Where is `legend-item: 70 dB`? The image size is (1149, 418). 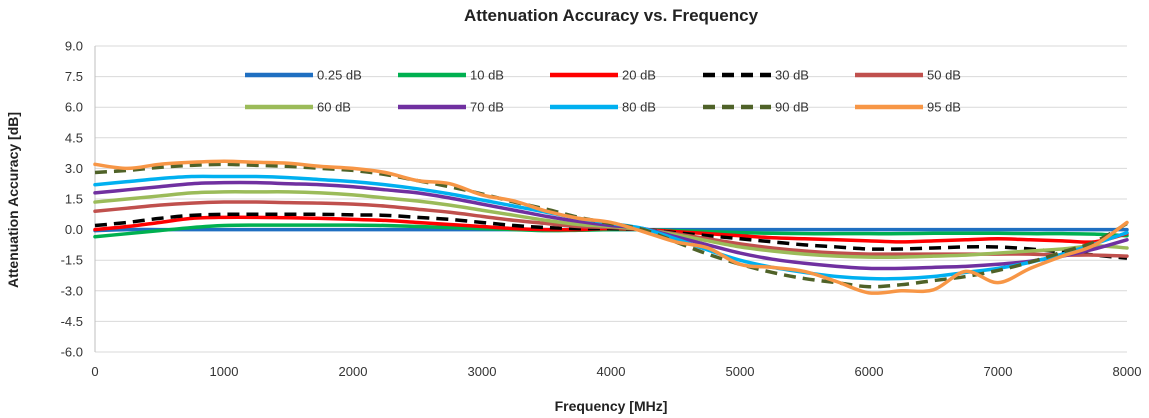 legend-item: 70 dB is located at coordinates (451, 107).